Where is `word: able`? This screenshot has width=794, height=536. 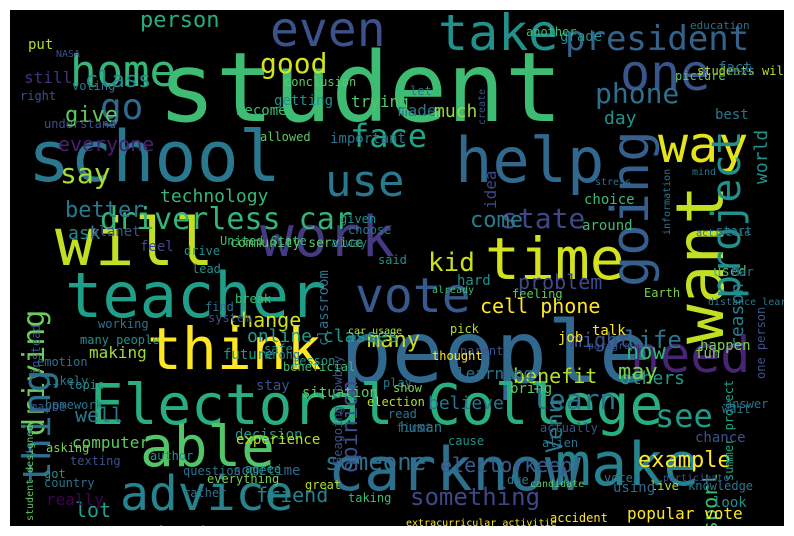 word: able is located at coordinates (207, 447).